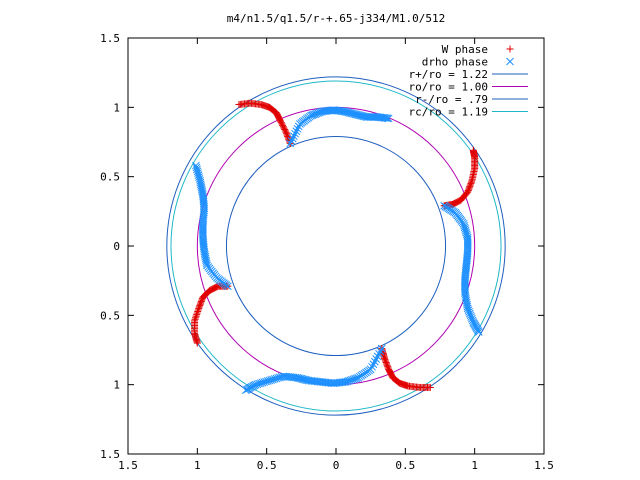 The width and height of the screenshot is (640, 480). Describe the element at coordinates (451, 99) in the screenshot. I see `legend-label: r-/ro = .79` at that location.